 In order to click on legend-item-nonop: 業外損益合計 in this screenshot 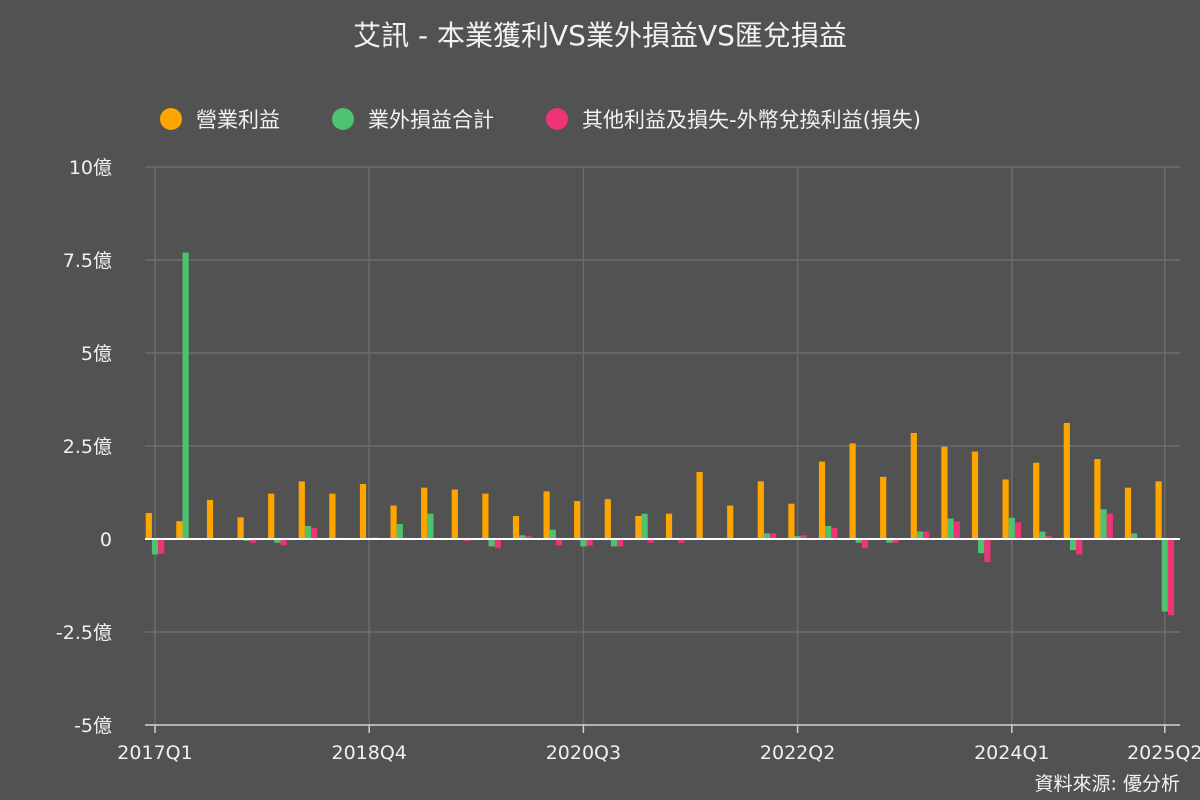, I will do `click(413, 119)`.